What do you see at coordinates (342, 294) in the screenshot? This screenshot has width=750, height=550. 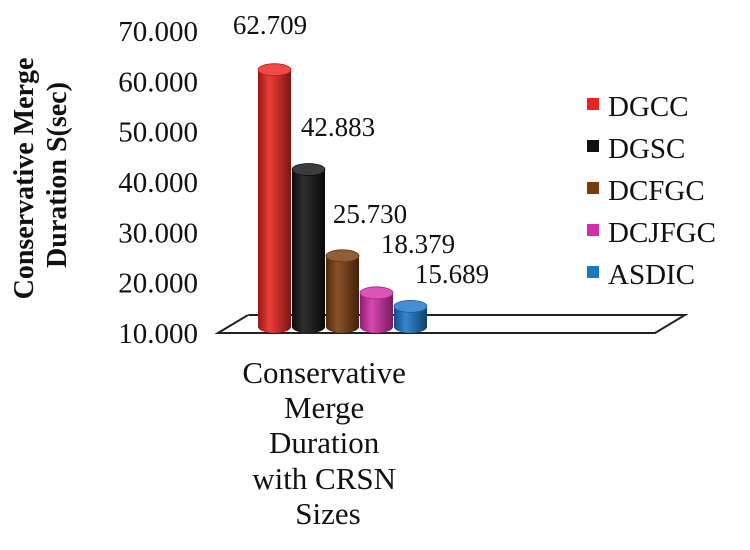 I see `bar-body-dcfgc` at bounding box center [342, 294].